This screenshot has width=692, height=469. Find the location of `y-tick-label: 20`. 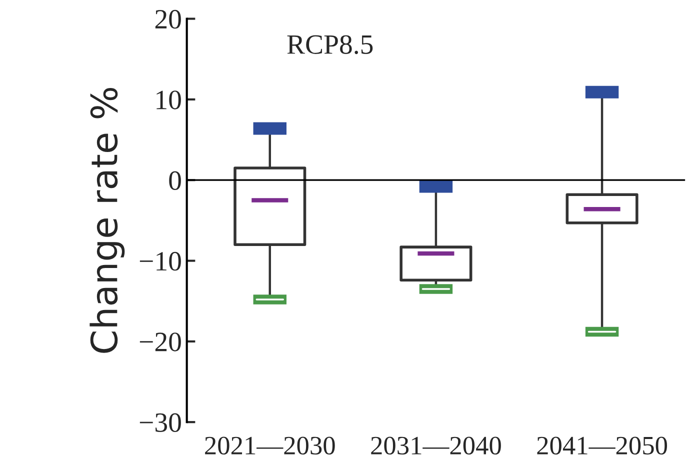

y-tick-label: 20 is located at coordinates (168, 19).